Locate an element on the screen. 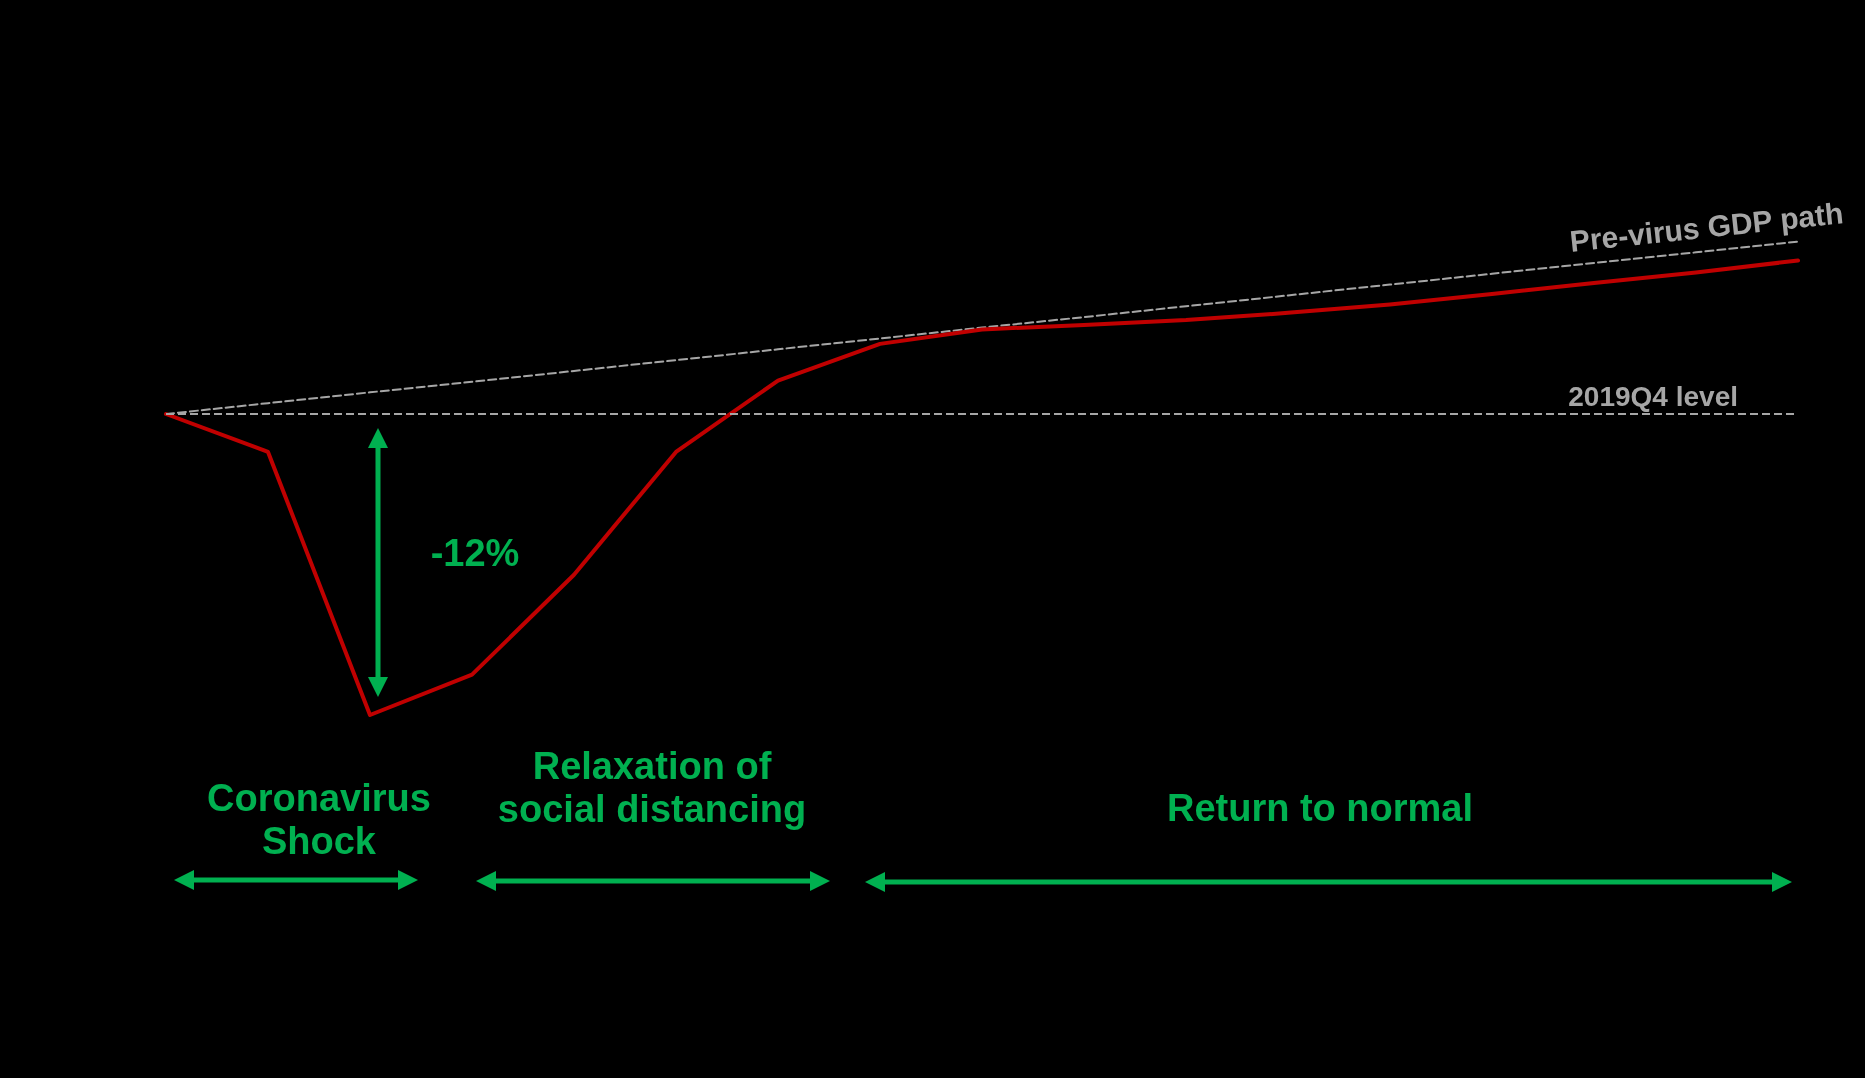 The image size is (1865, 1078). text: Return to normal is located at coordinates (1320, 808).